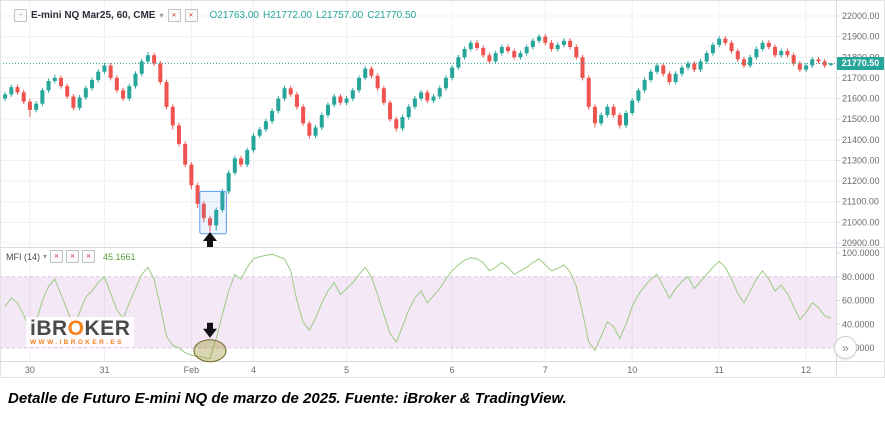 The width and height of the screenshot is (885, 437). Describe the element at coordinates (210, 351) in the screenshot. I see `highlight-circle-annotation` at that location.